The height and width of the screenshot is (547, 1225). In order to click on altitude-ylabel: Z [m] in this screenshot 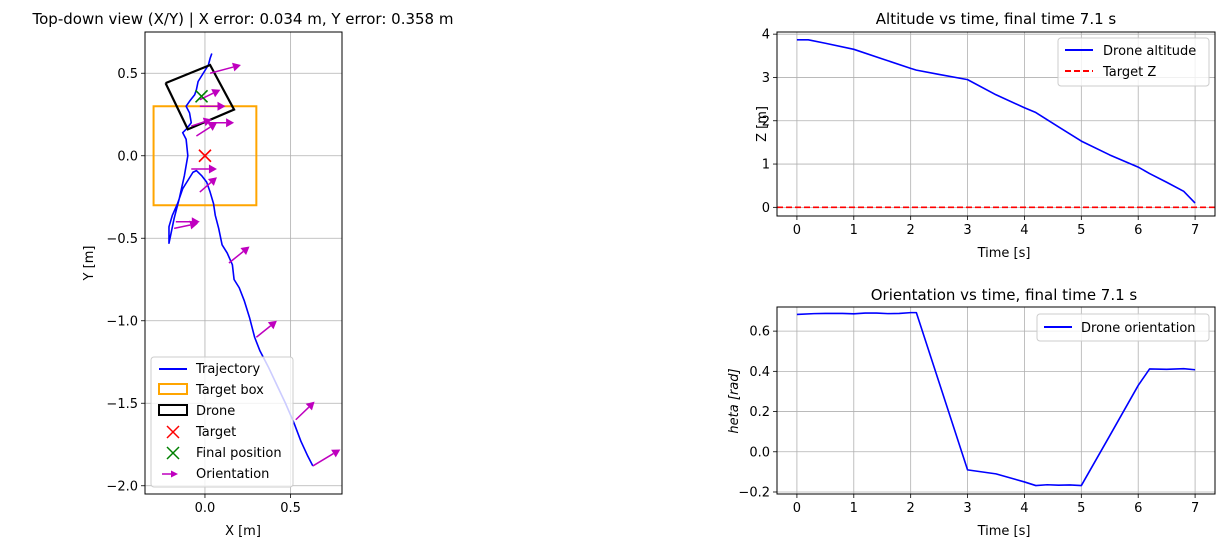, I will do `click(762, 124)`.